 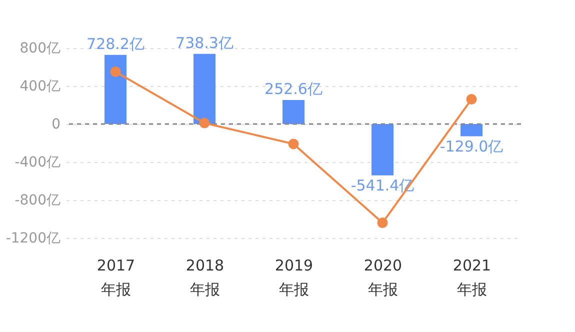 I want to click on y-tick-label: -1200亿, so click(x=33, y=238).